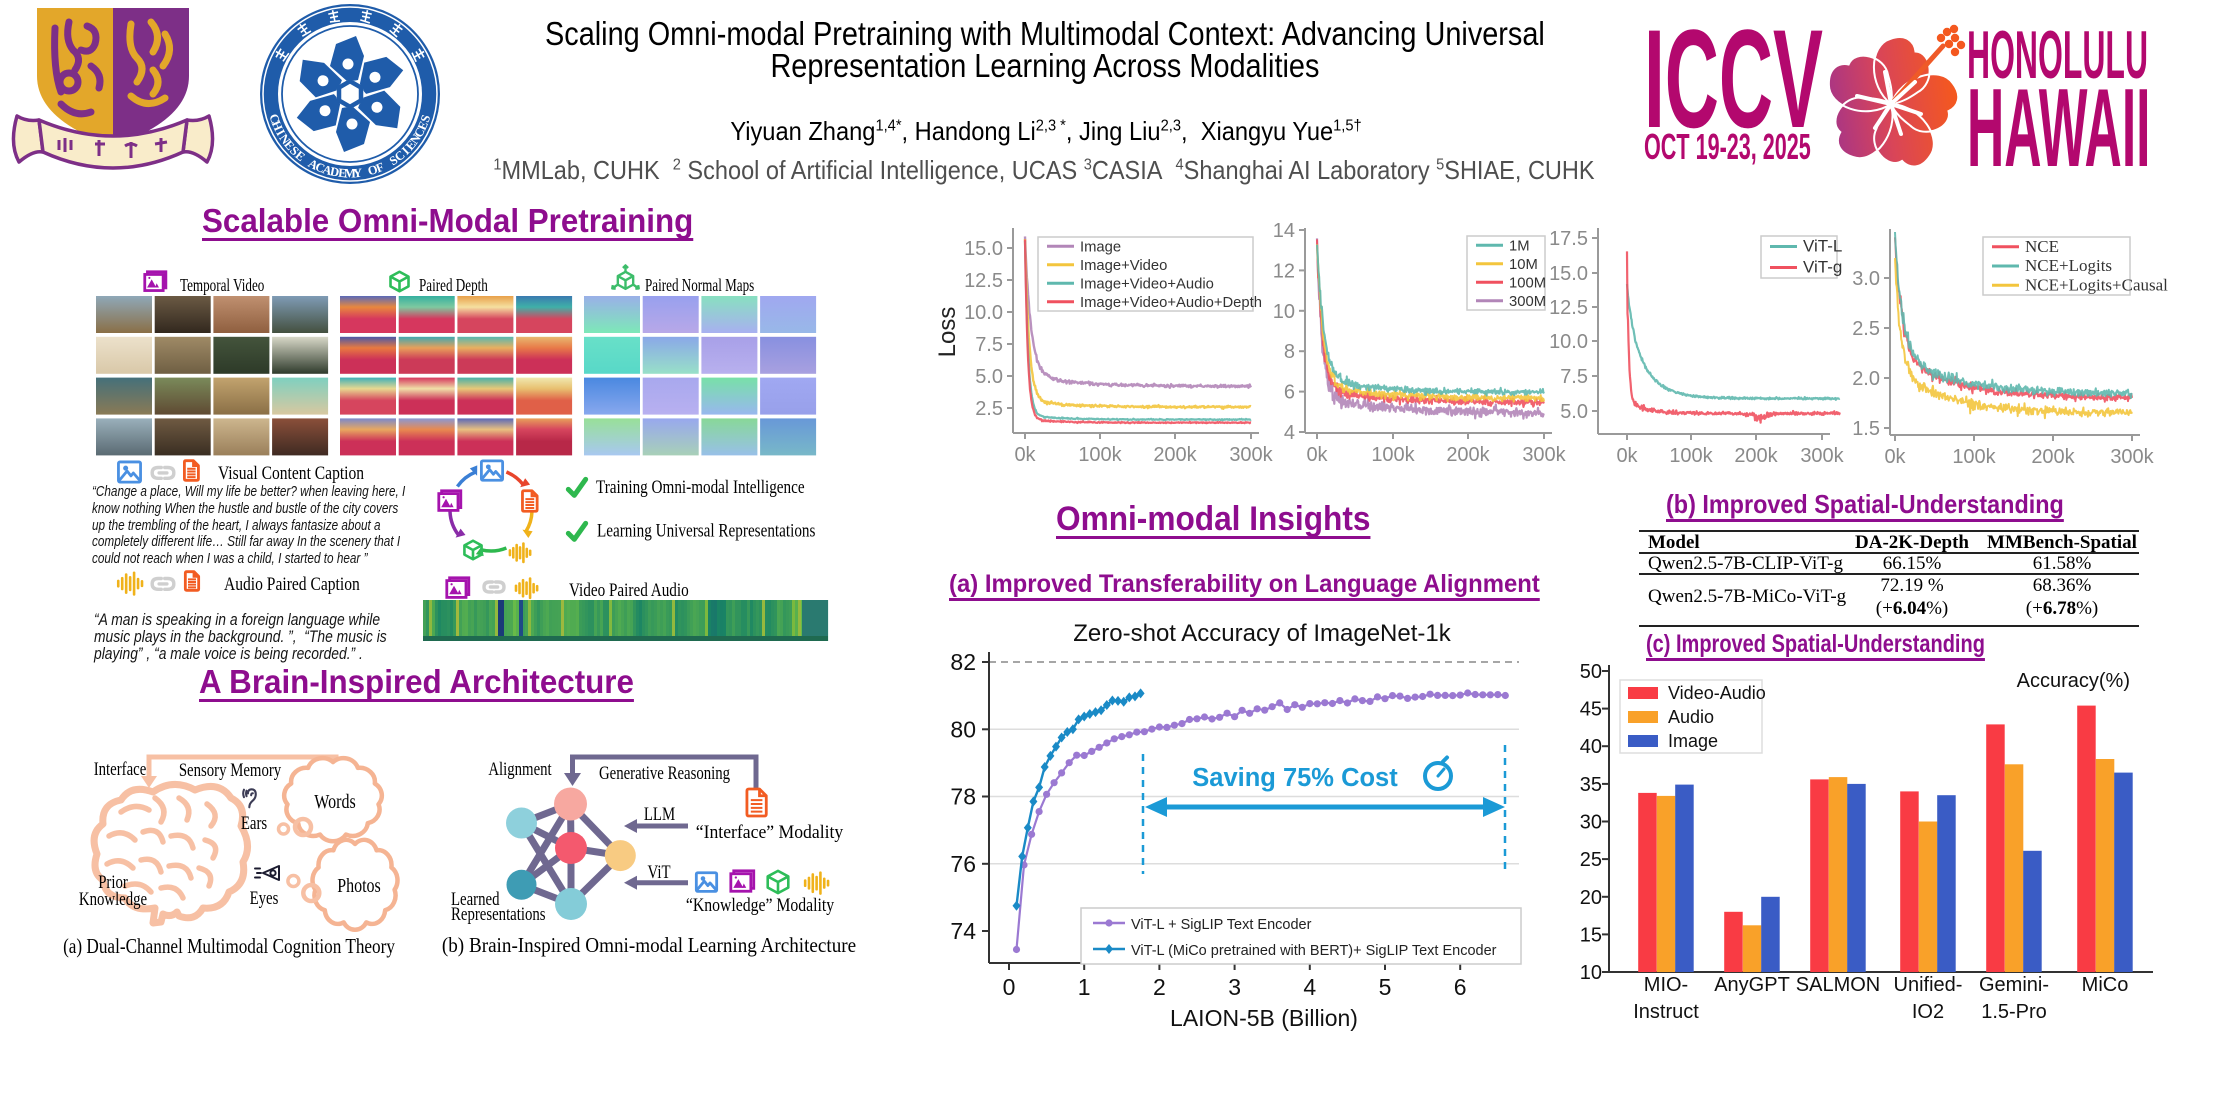 The image size is (2214, 1103). What do you see at coordinates (264, 897) in the screenshot?
I see `svg-text: Eyes` at bounding box center [264, 897].